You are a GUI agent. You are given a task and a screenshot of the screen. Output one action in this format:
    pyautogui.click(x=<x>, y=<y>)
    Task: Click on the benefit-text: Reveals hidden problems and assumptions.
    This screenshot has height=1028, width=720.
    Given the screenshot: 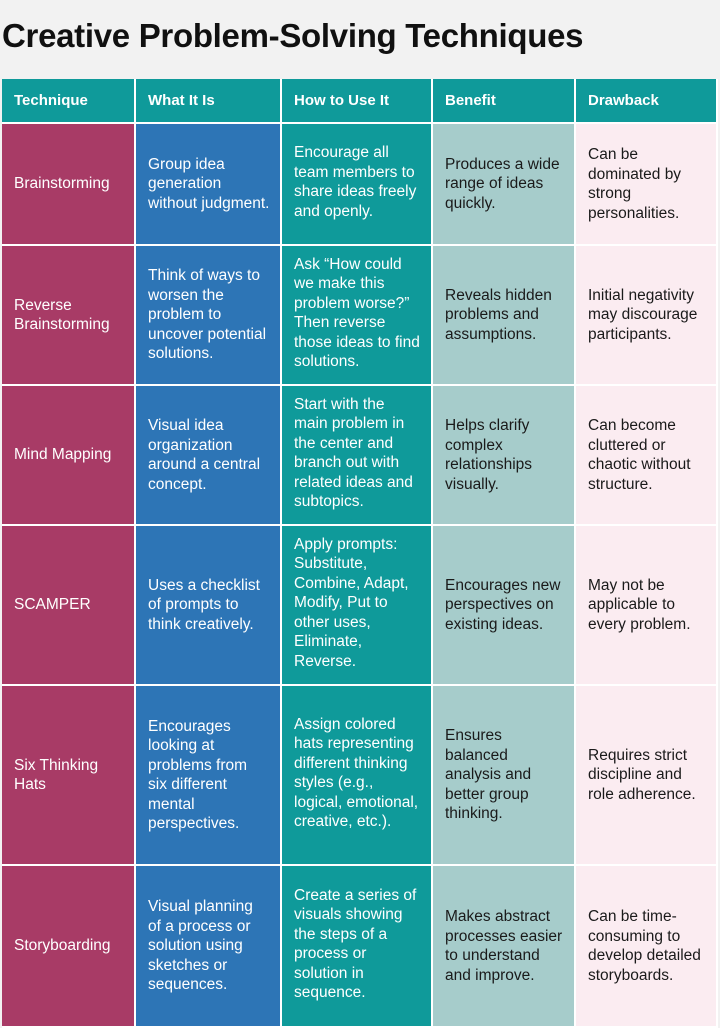 What is the action you would take?
    pyautogui.click(x=498, y=314)
    